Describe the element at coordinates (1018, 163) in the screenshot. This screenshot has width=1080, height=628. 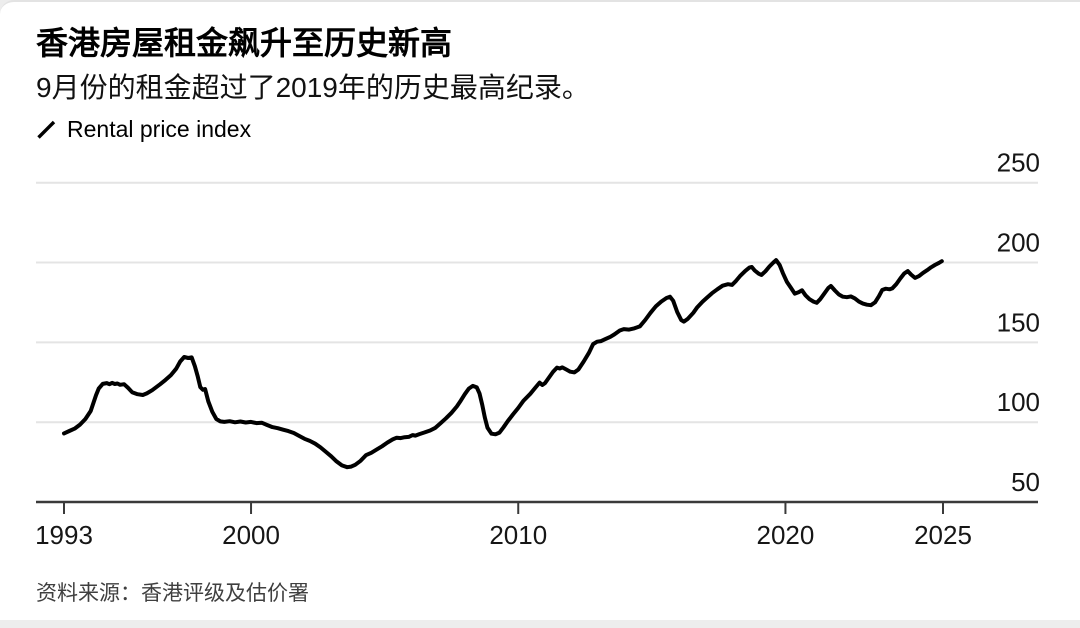
I see `y-axis-label: 250` at that location.